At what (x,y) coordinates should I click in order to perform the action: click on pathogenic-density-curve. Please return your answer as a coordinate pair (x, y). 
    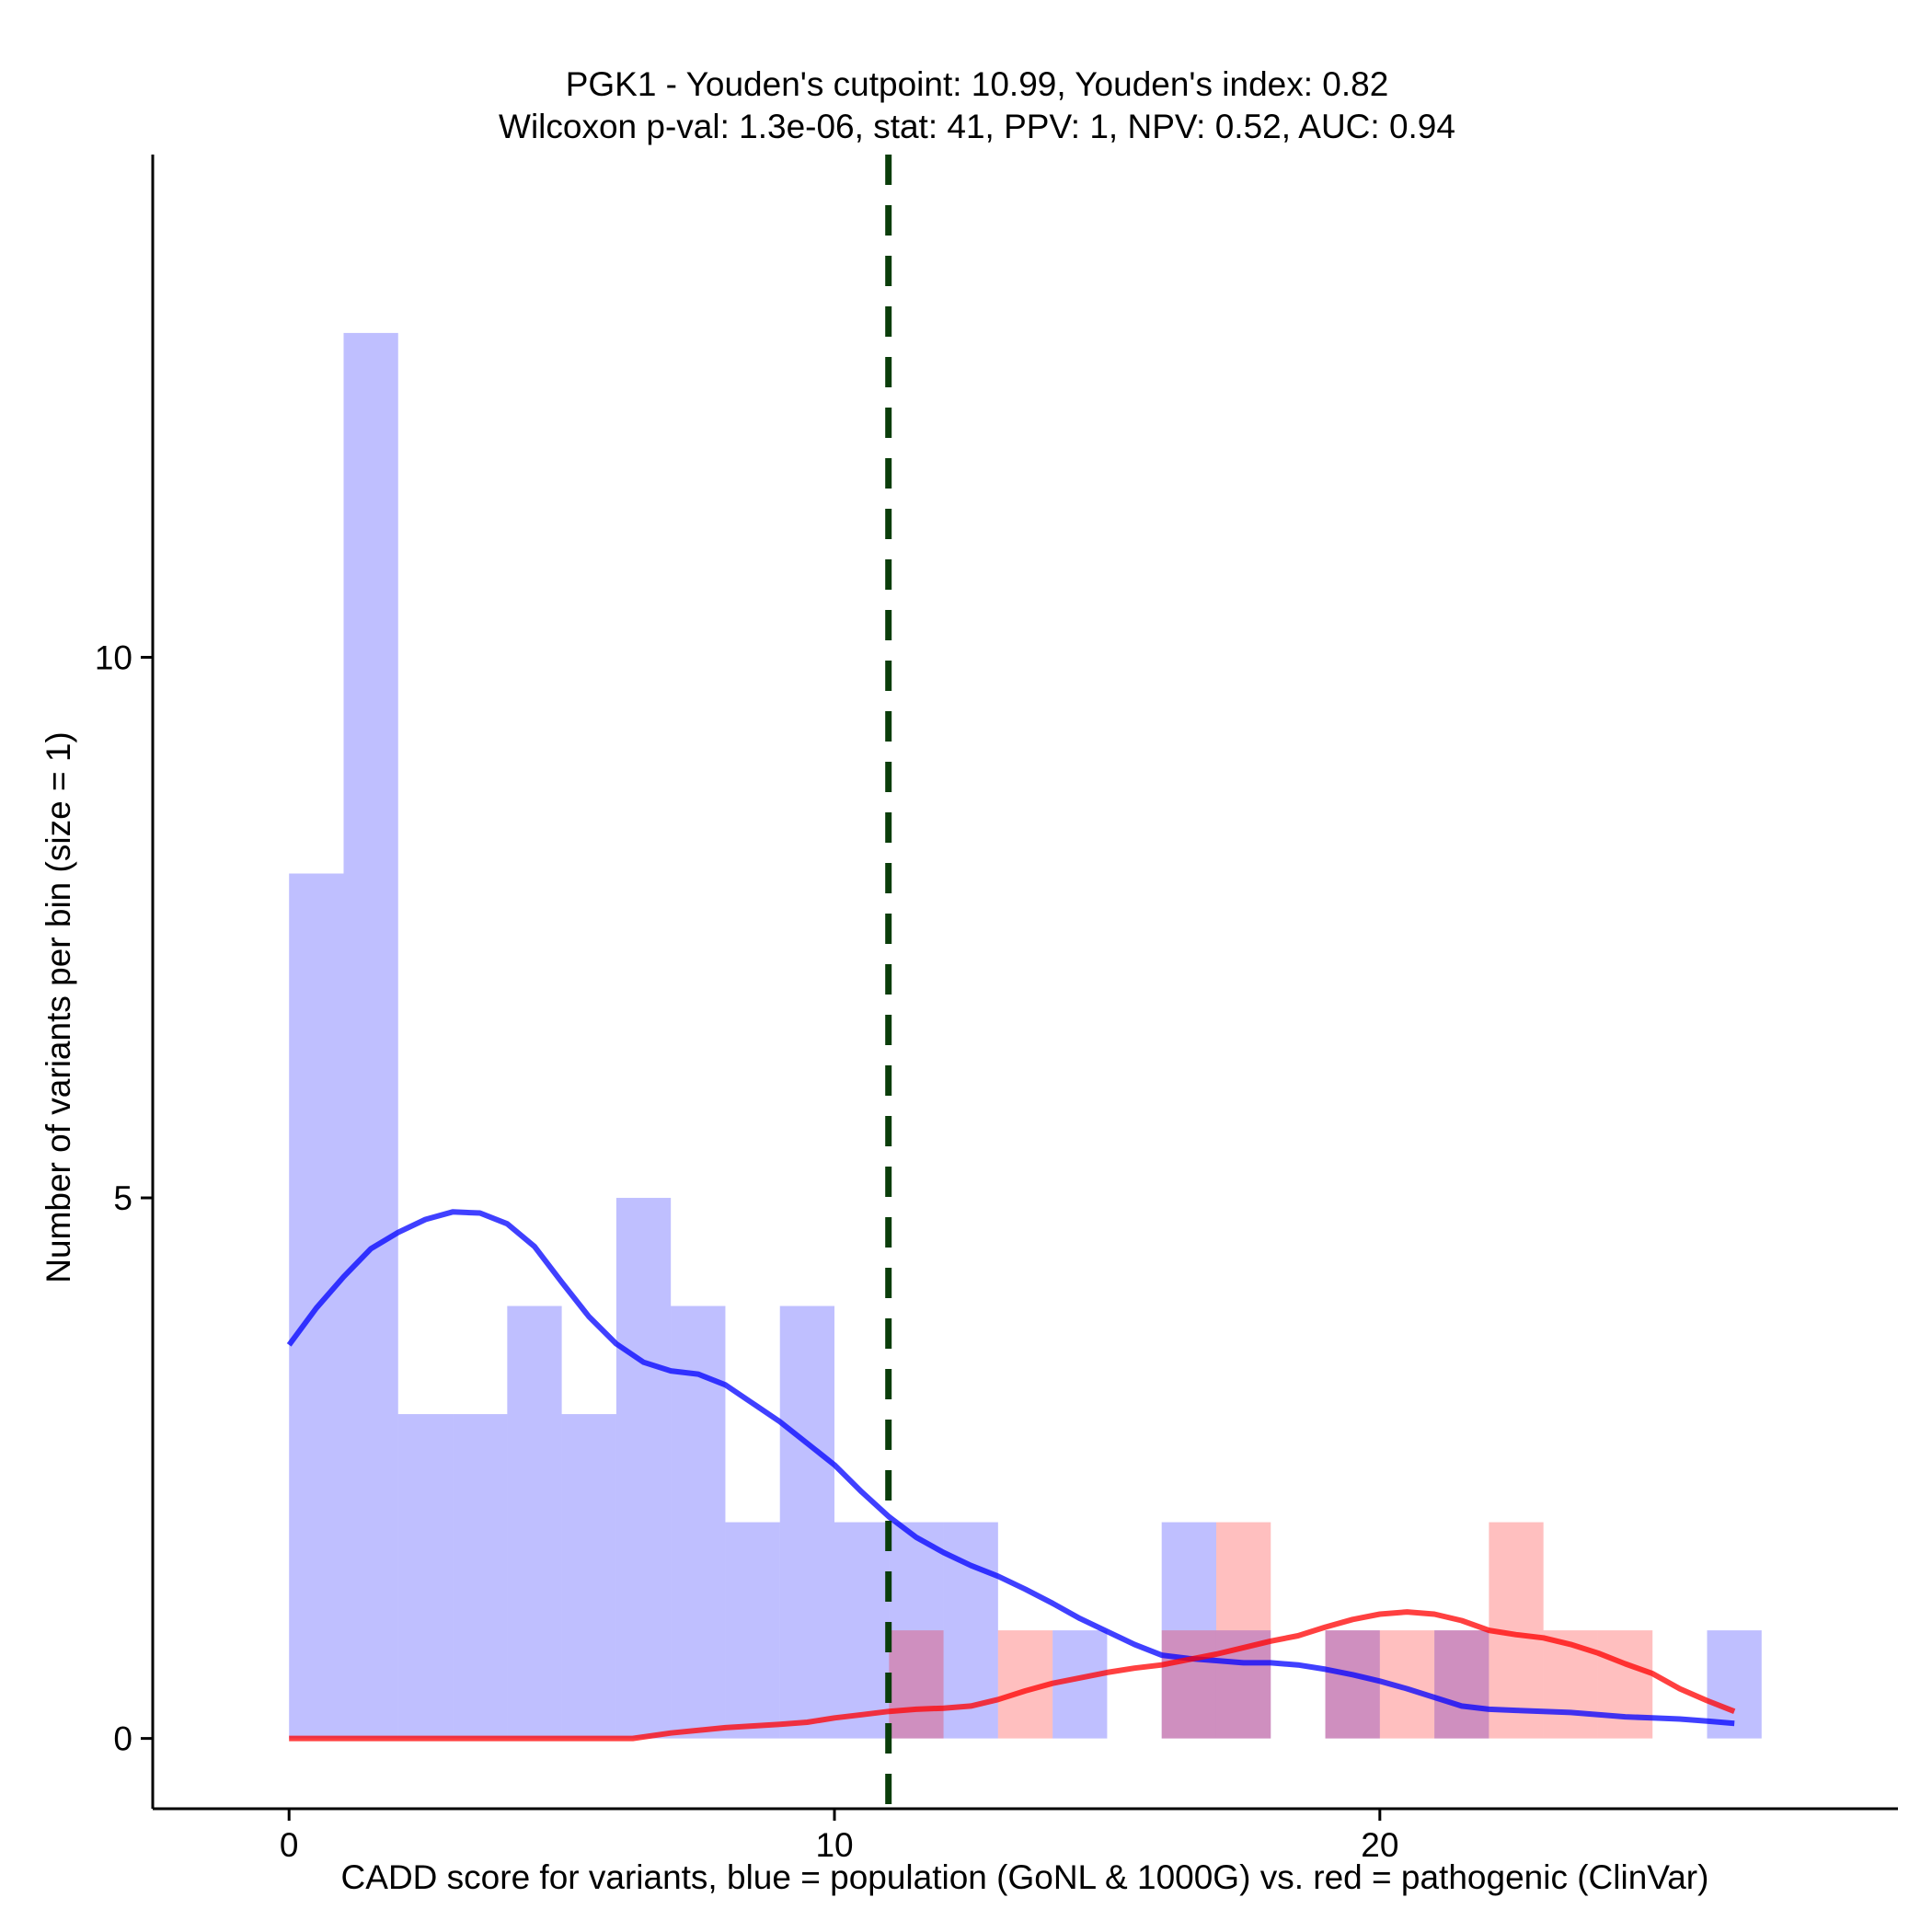
    Looking at the image, I should click on (1012, 1675).